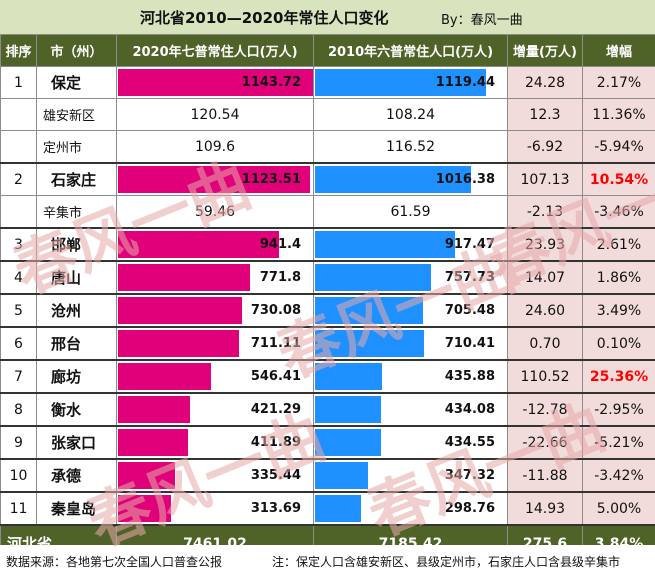  Describe the element at coordinates (618, 343) in the screenshot. I see `growth-cell: 0.10%` at that location.